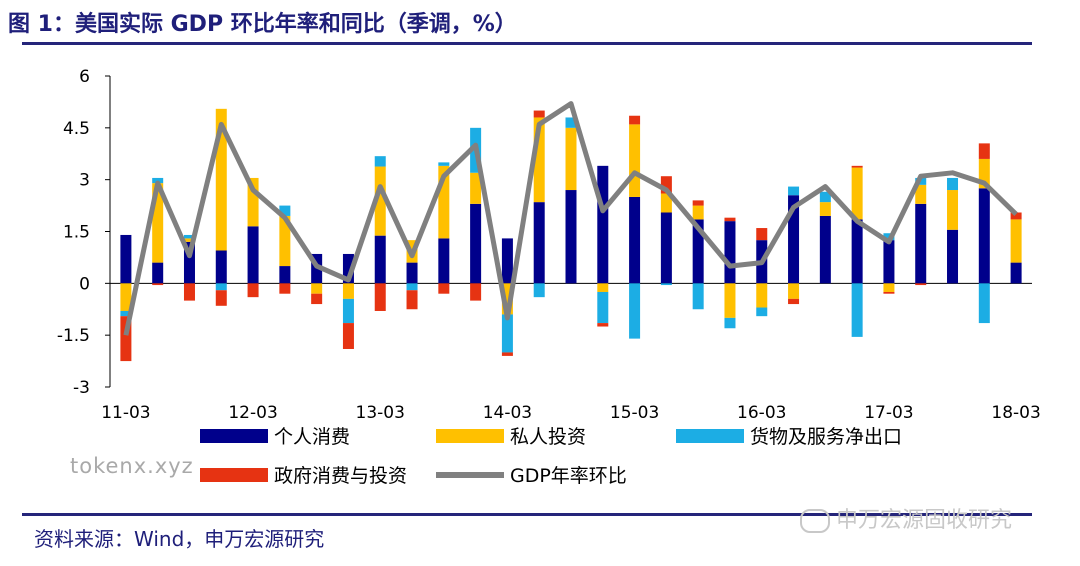  Describe the element at coordinates (527, 514) in the screenshot. I see `footer-rule` at that location.